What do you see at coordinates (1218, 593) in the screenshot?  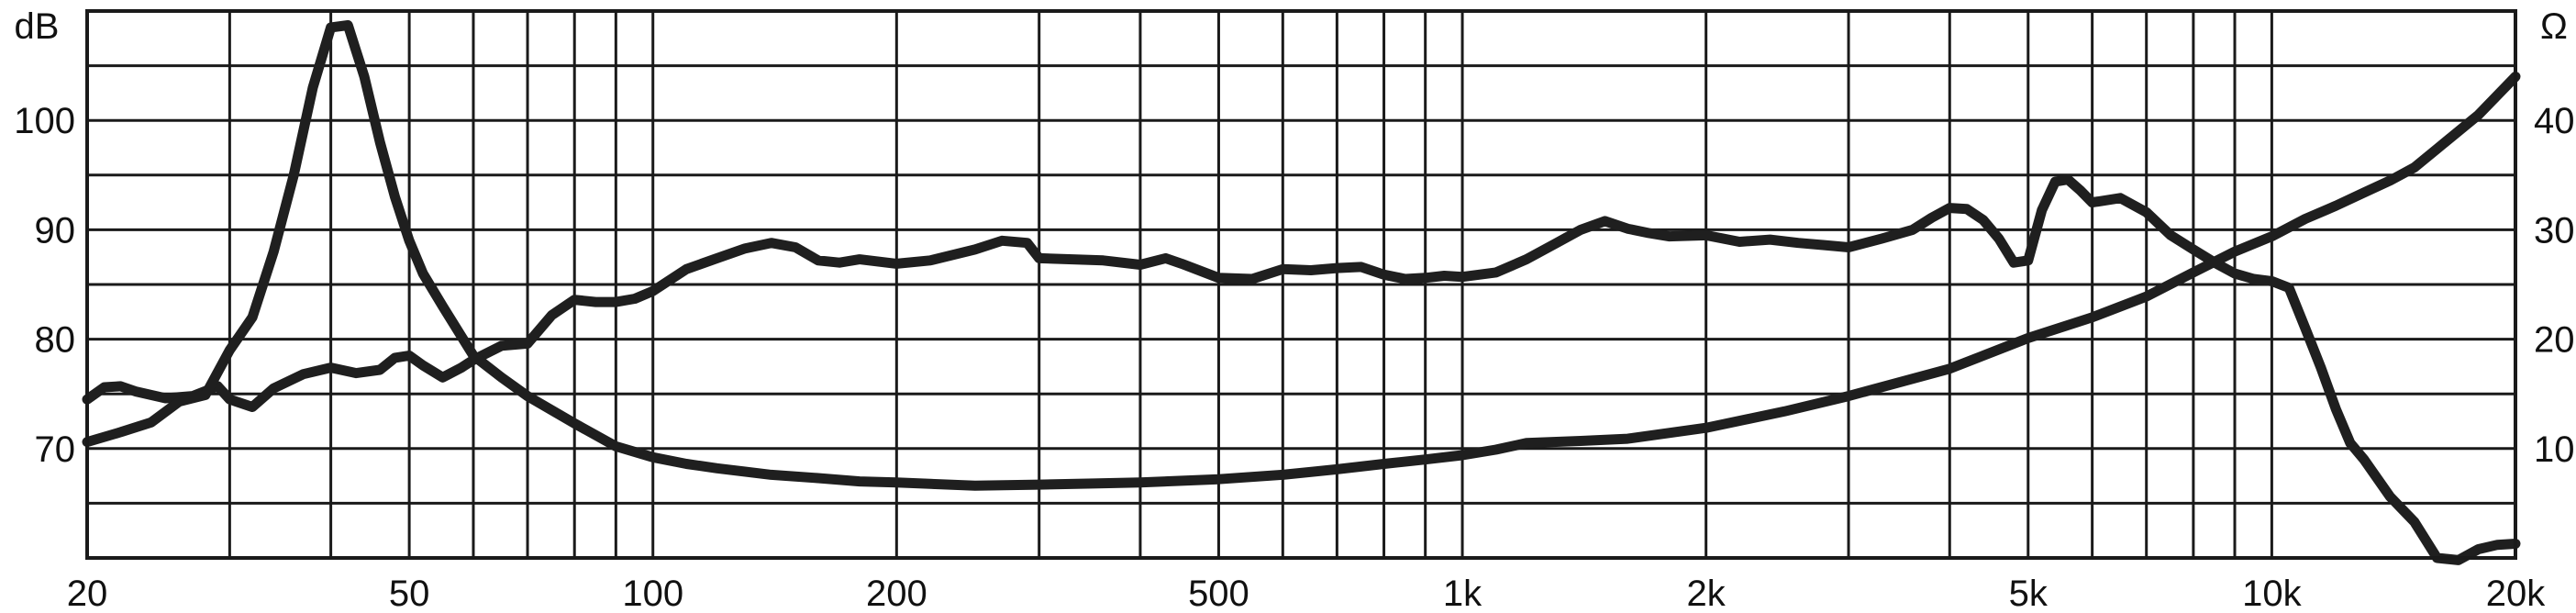 I see `x-tick-label: 500` at bounding box center [1218, 593].